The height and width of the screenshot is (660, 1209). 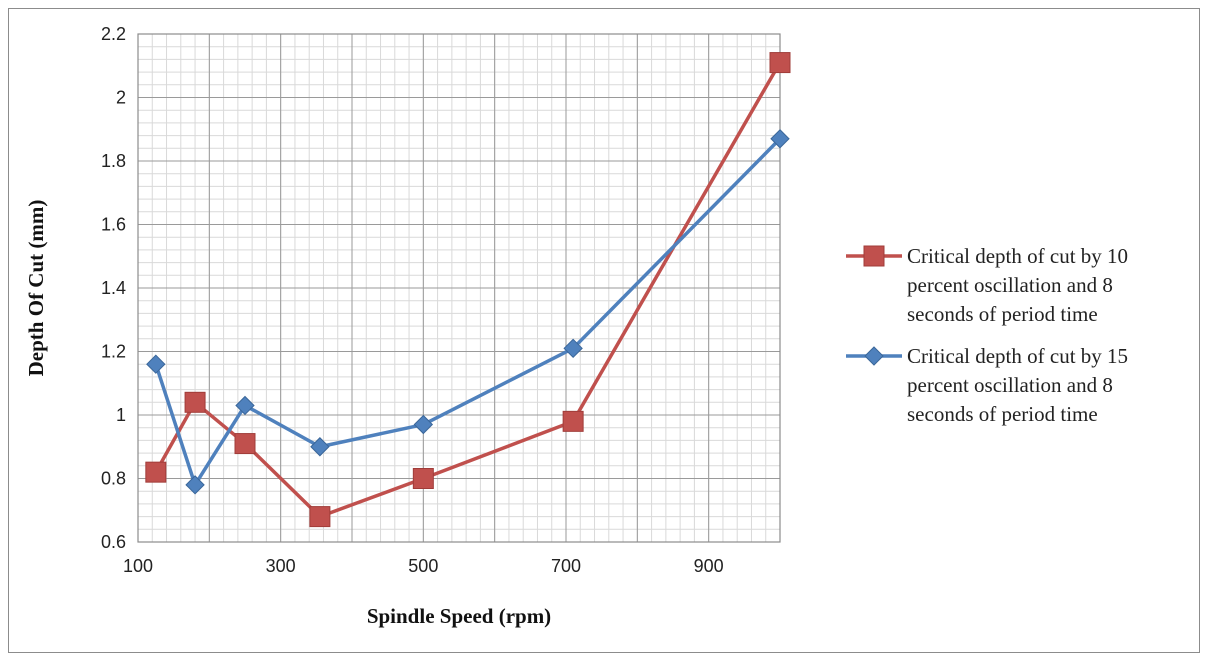 I want to click on x-tick-label: 500, so click(x=423, y=566).